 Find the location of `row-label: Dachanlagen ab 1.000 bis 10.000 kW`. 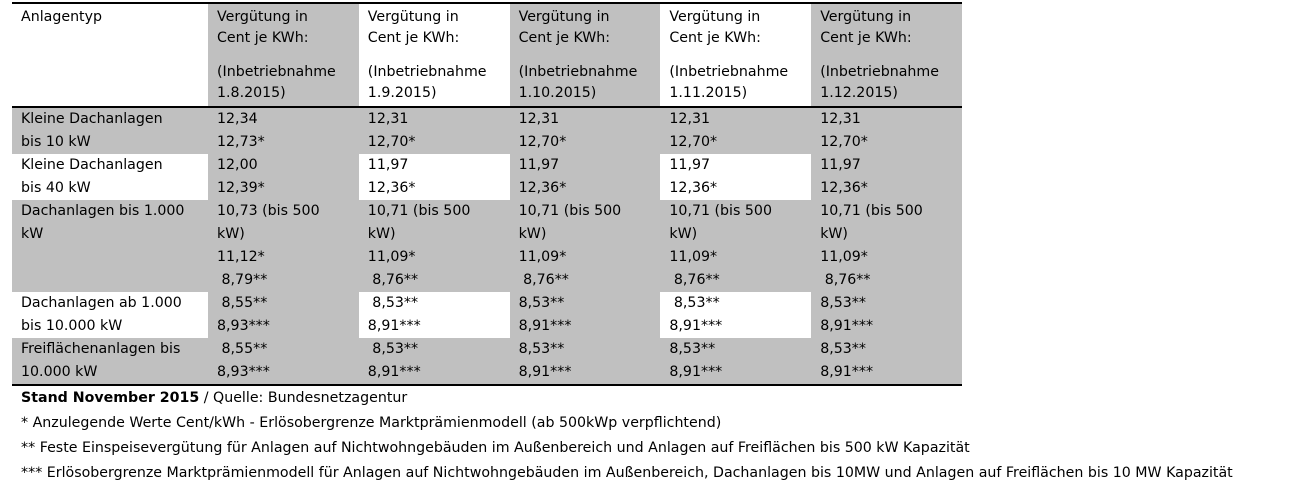

row-label: Dachanlagen ab 1.000 bis 10.000 kW is located at coordinates (110, 315).